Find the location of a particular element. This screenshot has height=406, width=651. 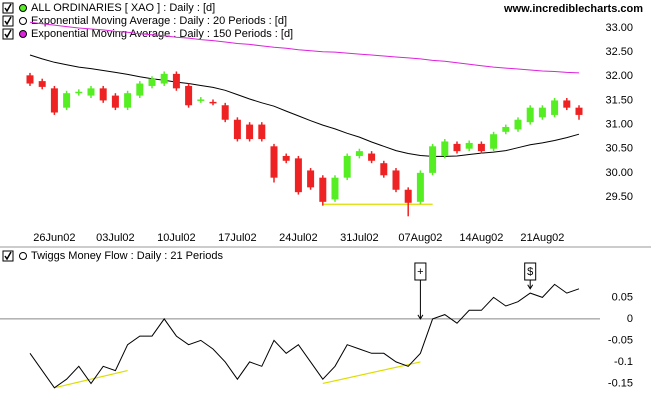

marker-label: + is located at coordinates (420, 272).